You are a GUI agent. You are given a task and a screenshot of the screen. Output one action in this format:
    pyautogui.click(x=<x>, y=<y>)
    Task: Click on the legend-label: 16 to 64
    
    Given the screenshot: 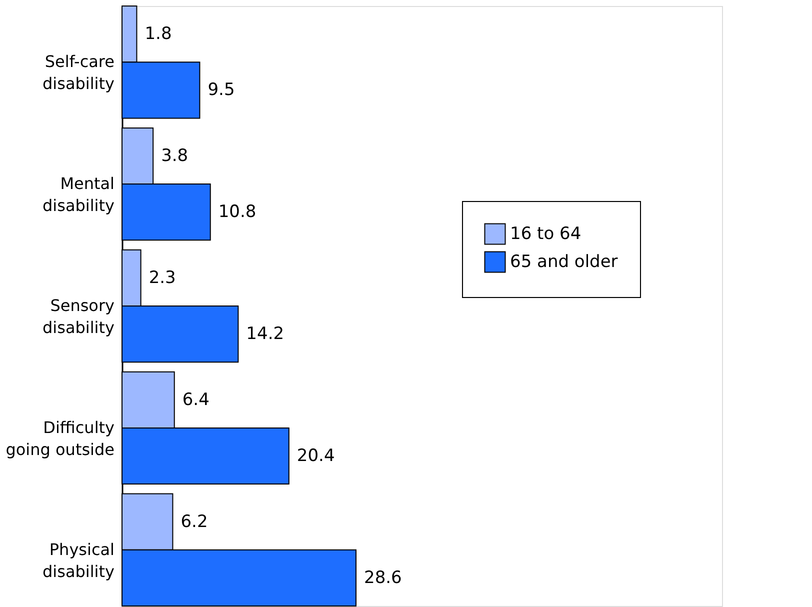 What is the action you would take?
    pyautogui.click(x=546, y=234)
    